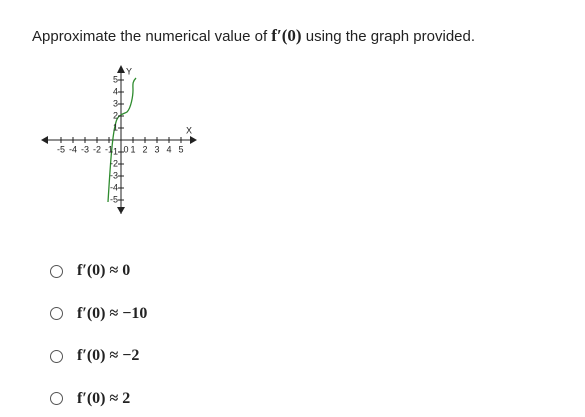  I want to click on x-tick-label: 1, so click(132, 149).